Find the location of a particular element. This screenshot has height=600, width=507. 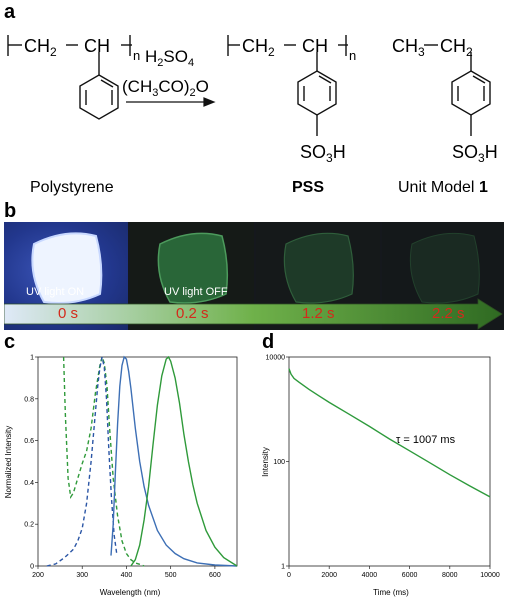

spectra-frame is located at coordinates (137, 461).